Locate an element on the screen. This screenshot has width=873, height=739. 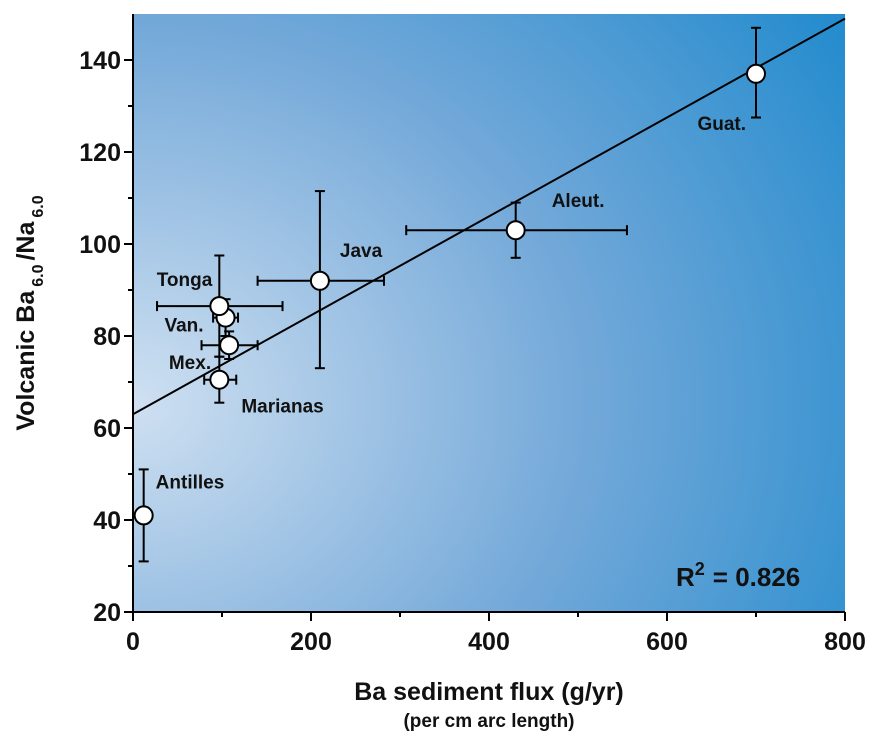
x-tick-label: 800 is located at coordinates (845, 642).